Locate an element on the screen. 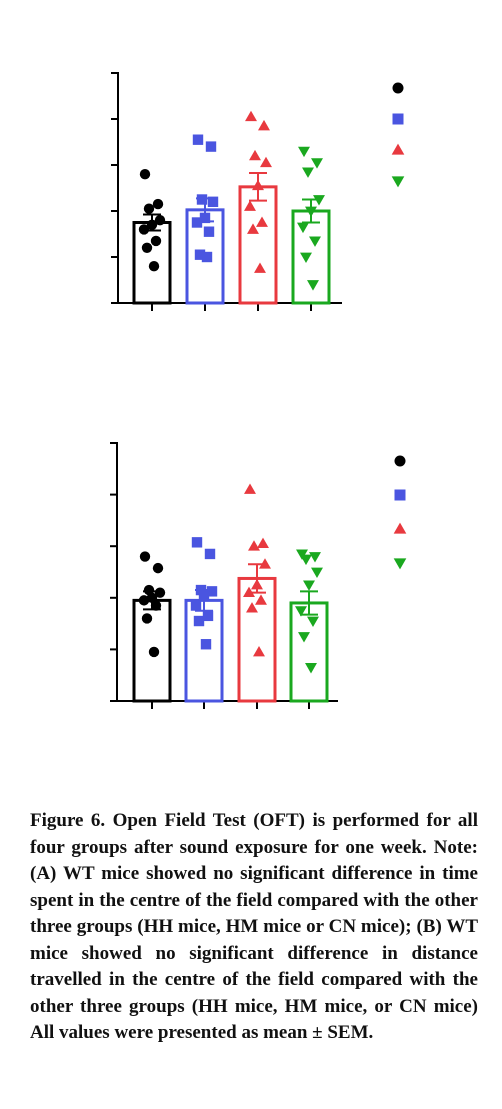 The image size is (502, 1109). chart-panel-b is located at coordinates (258, 575).